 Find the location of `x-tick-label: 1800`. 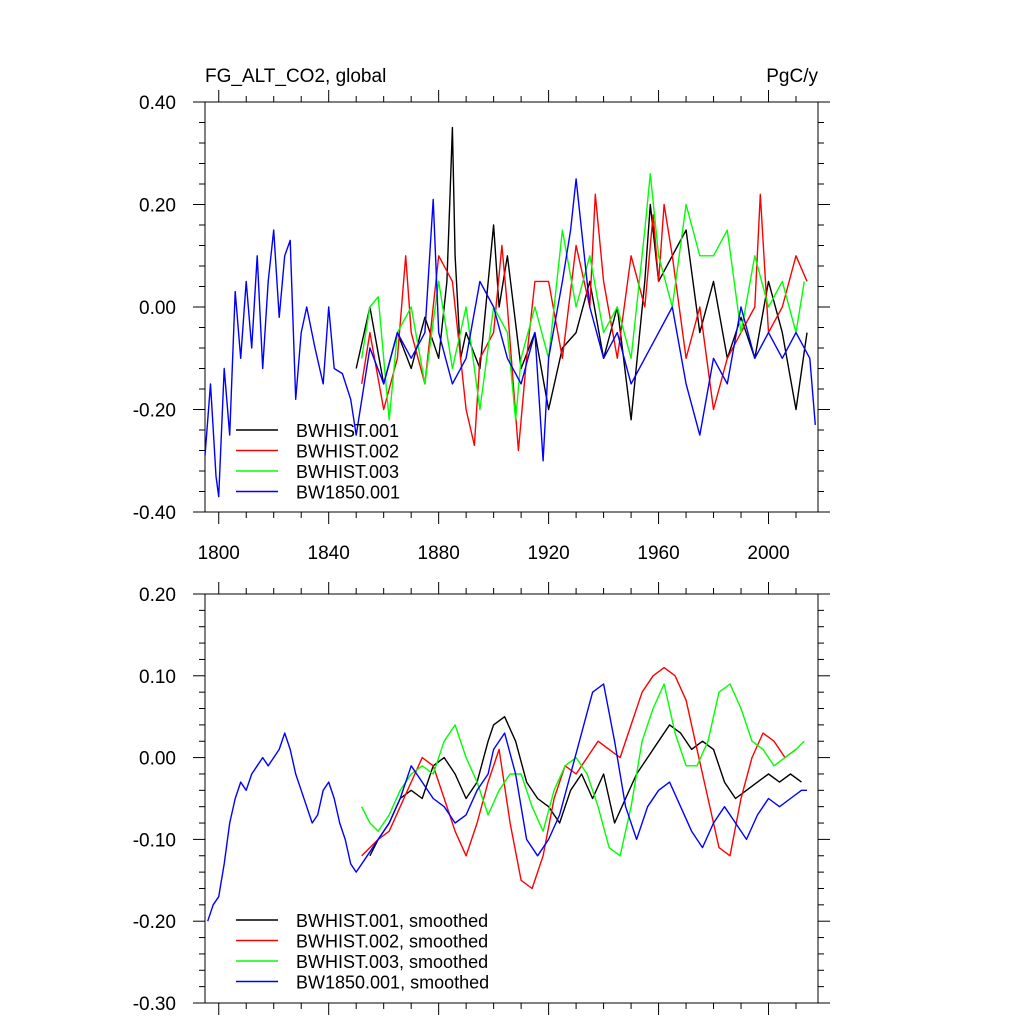

x-tick-label: 1800 is located at coordinates (219, 553).